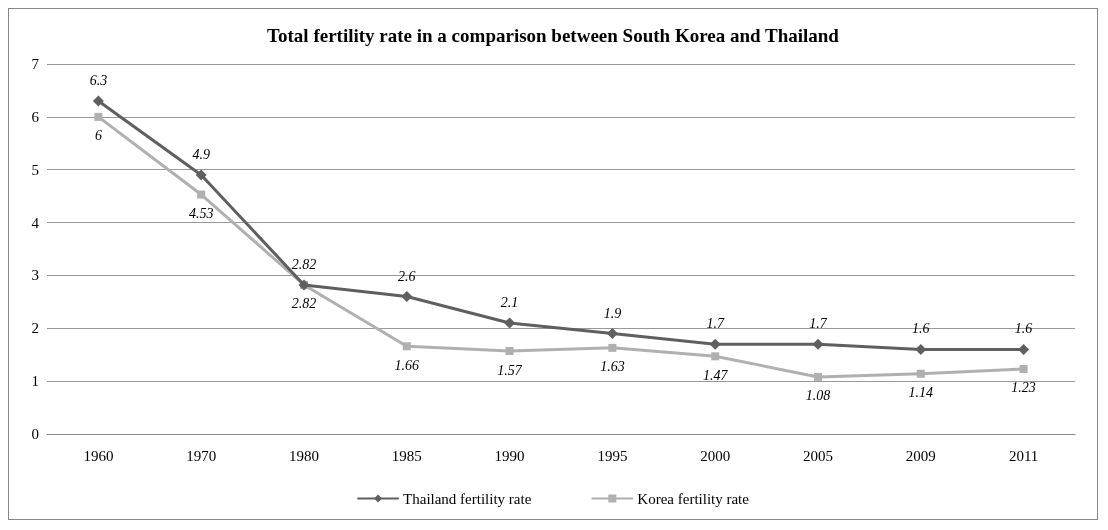 The image size is (1108, 530). What do you see at coordinates (467, 498) in the screenshot?
I see `legend-label: Thailand fertility rate` at bounding box center [467, 498].